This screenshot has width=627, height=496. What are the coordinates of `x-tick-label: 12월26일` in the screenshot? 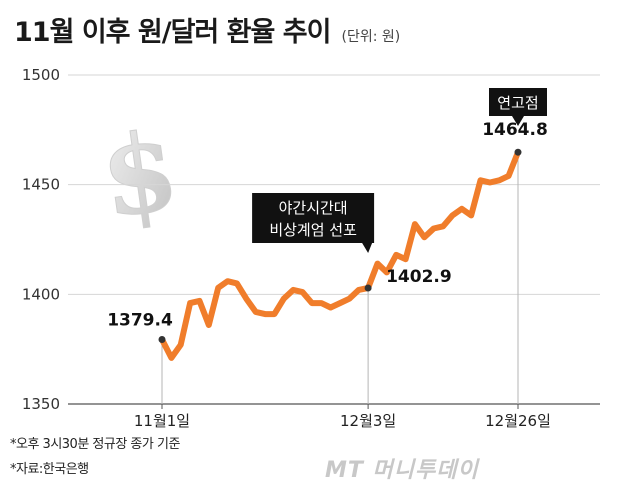 It's located at (518, 421).